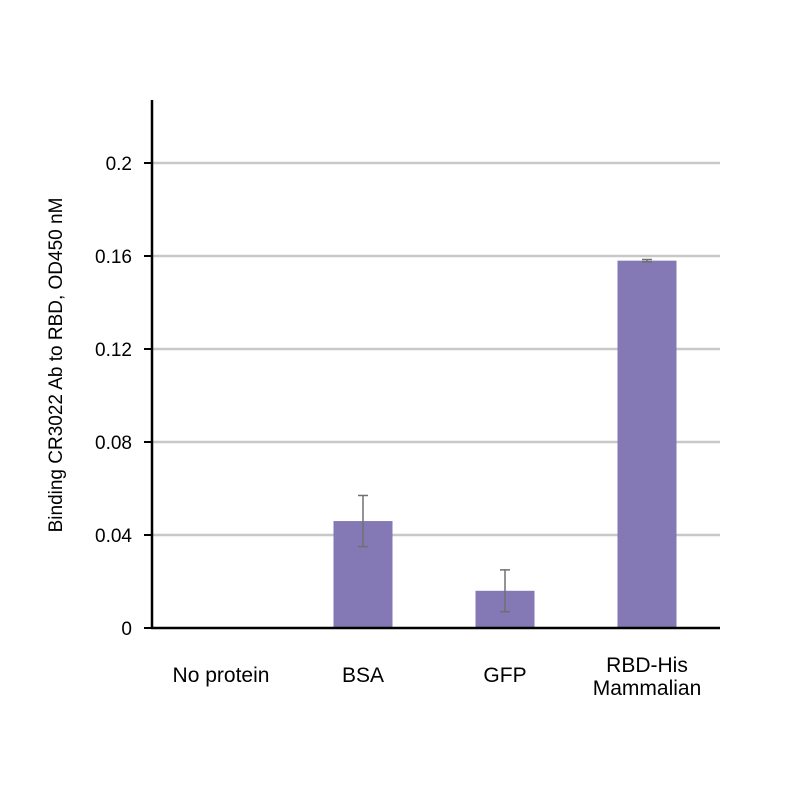 The image size is (800, 800). What do you see at coordinates (119, 164) in the screenshot?
I see `y-tick-label: 0.2` at bounding box center [119, 164].